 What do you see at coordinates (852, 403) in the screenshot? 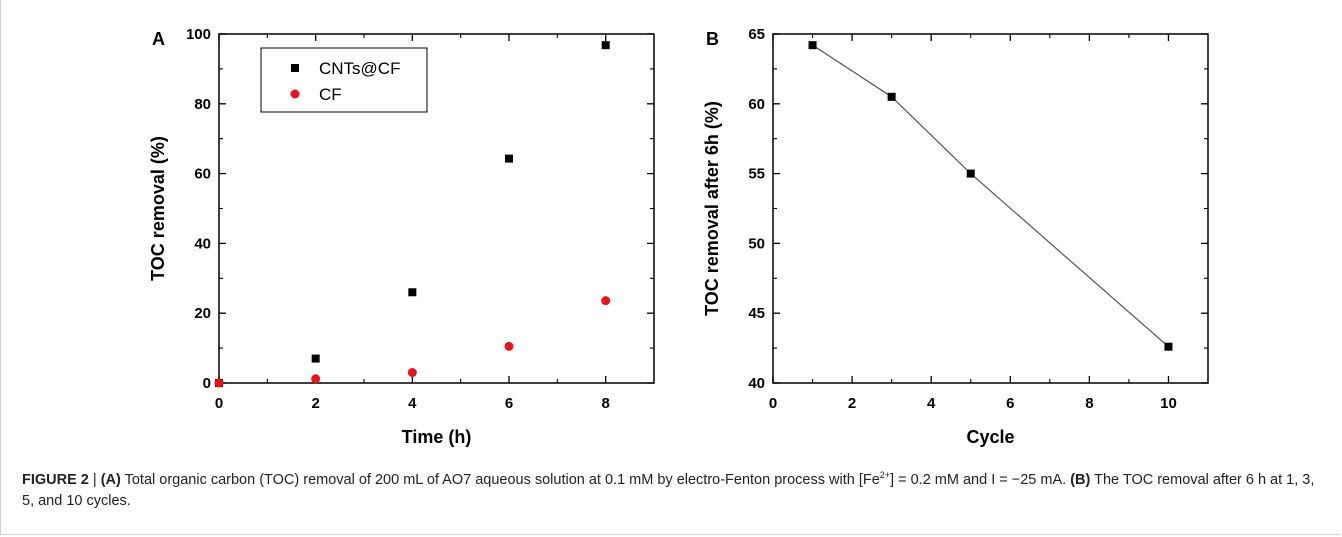
I see `chart-b-x-tick-label: 2` at bounding box center [852, 403].